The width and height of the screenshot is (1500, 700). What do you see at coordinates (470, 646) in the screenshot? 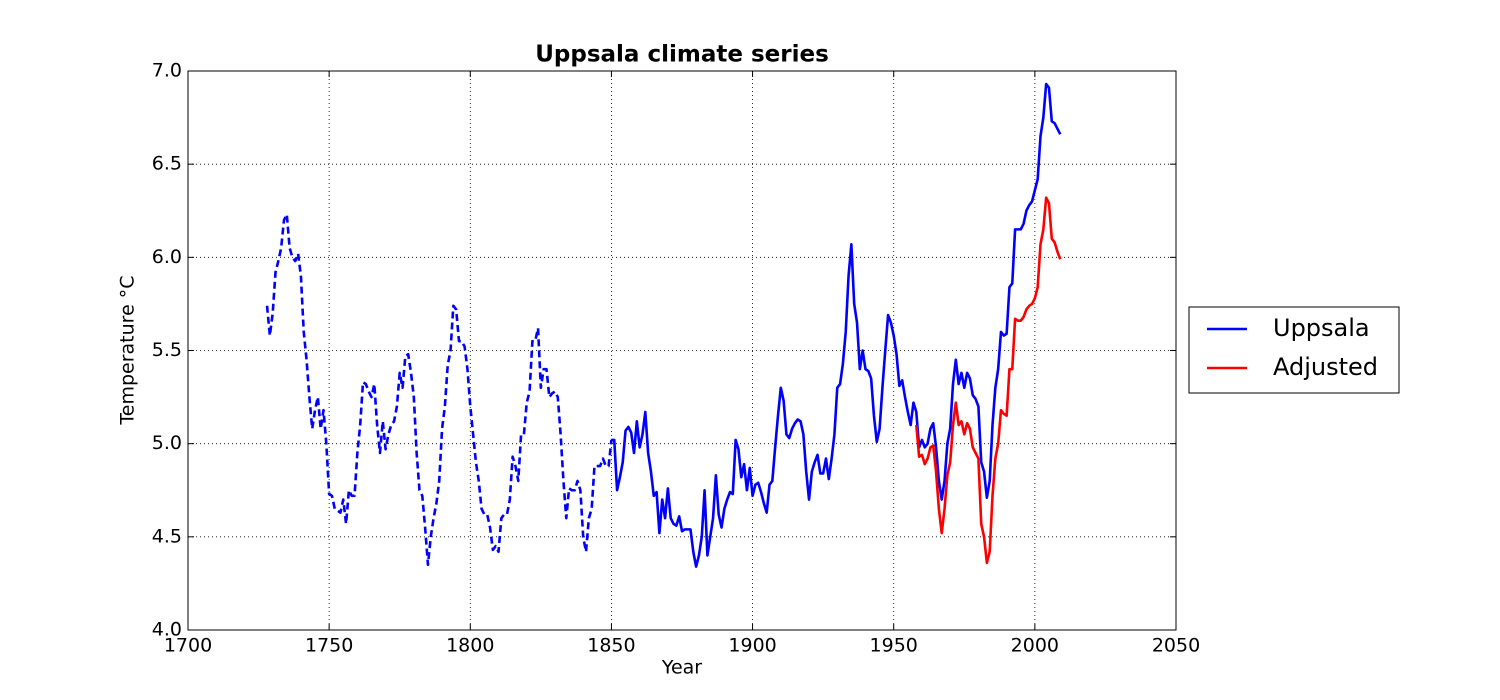
I see `x-tick-label: 1800` at bounding box center [470, 646].